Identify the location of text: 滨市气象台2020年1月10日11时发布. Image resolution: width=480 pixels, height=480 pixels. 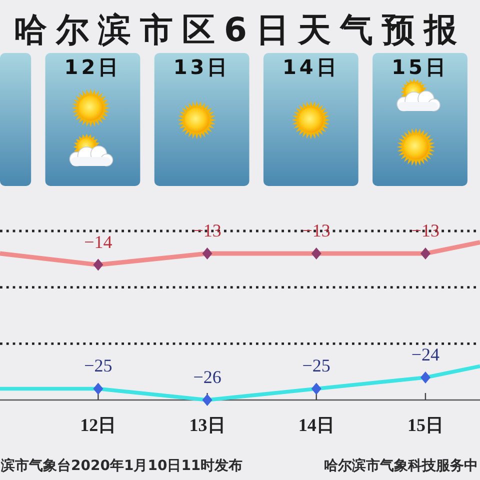
(121, 465).